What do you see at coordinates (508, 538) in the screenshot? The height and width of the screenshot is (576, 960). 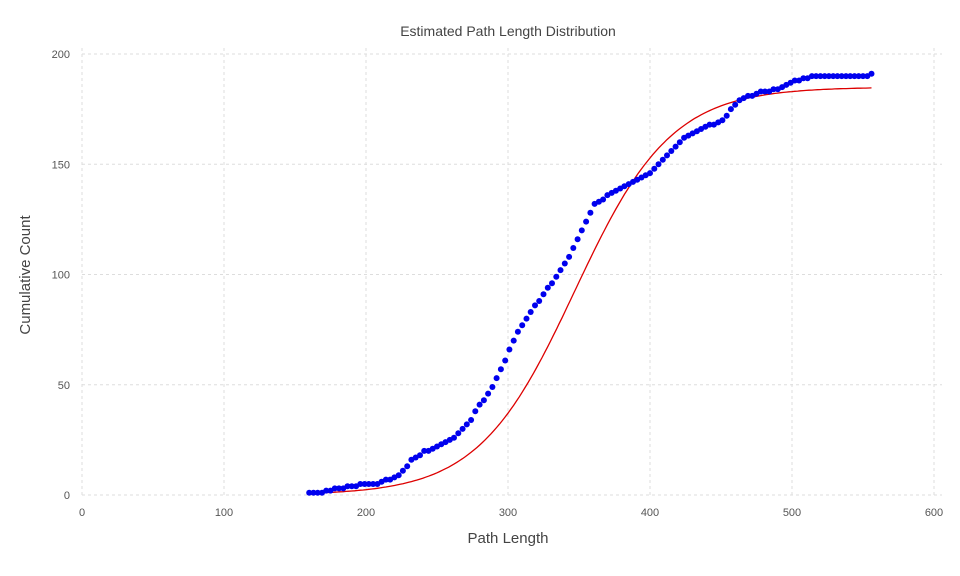 I see `x-axis-label: Path Length` at bounding box center [508, 538].